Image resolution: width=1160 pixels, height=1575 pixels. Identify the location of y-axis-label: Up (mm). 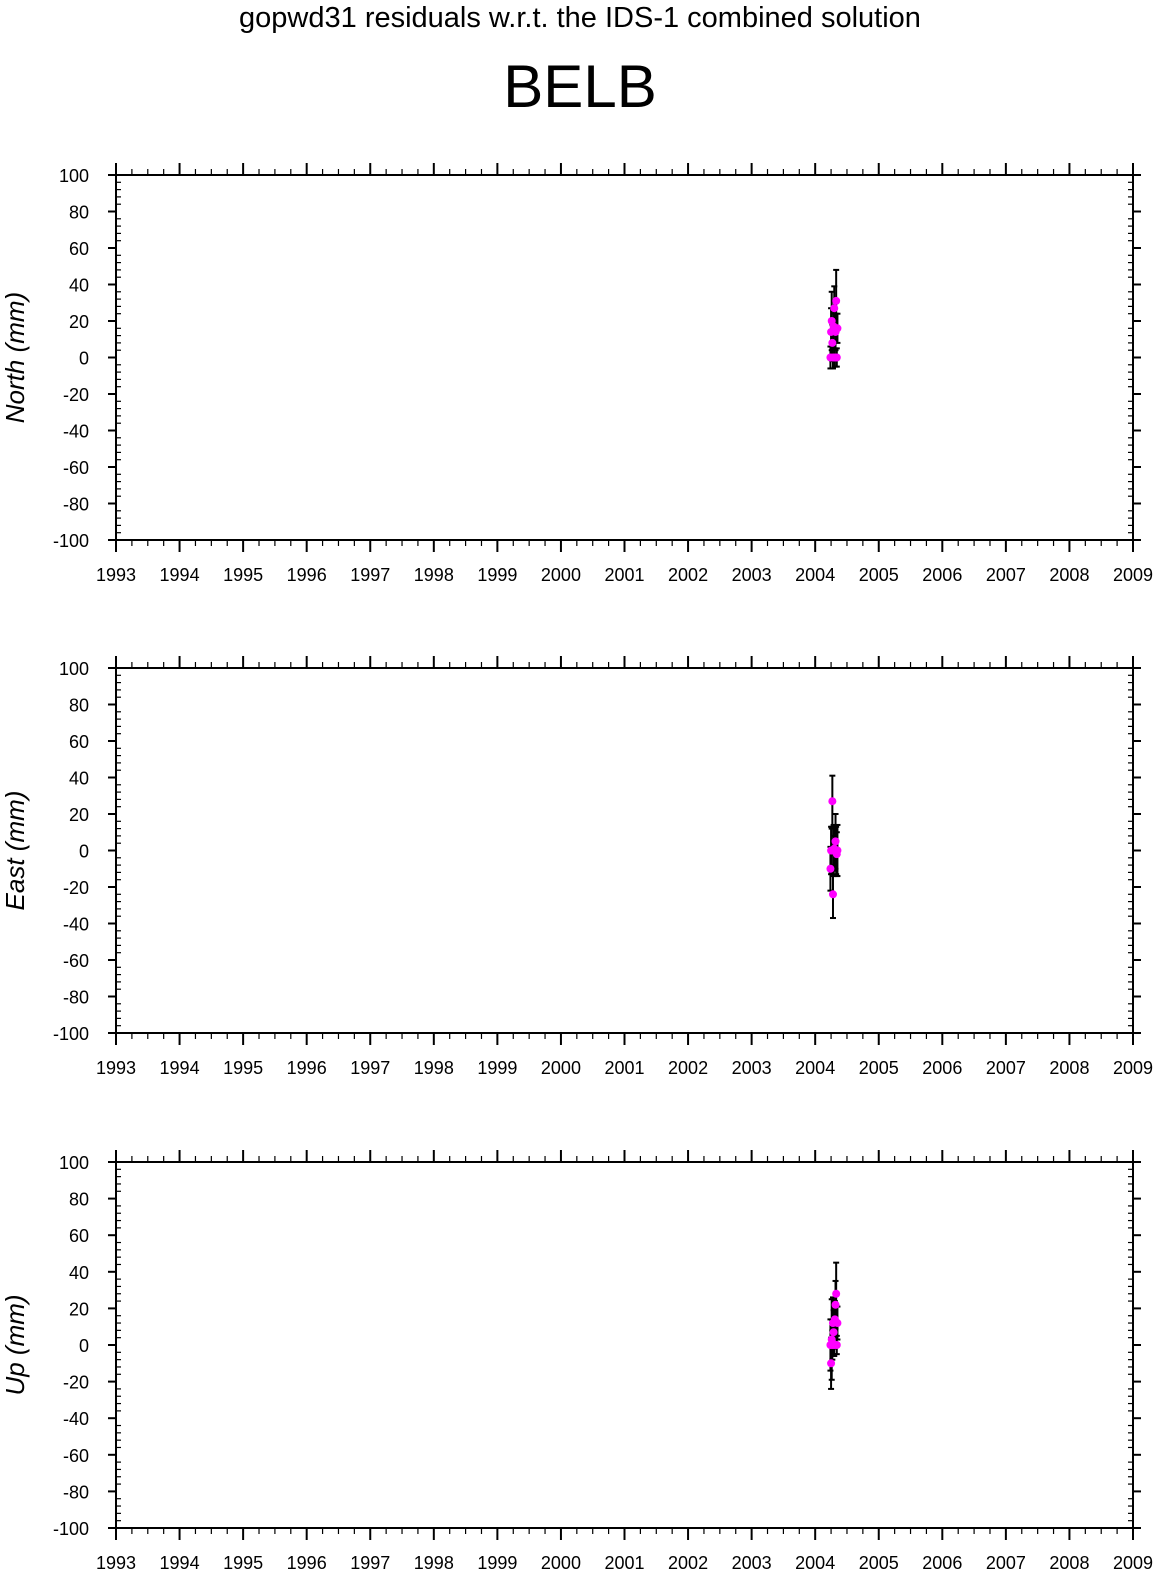
(15, 1344).